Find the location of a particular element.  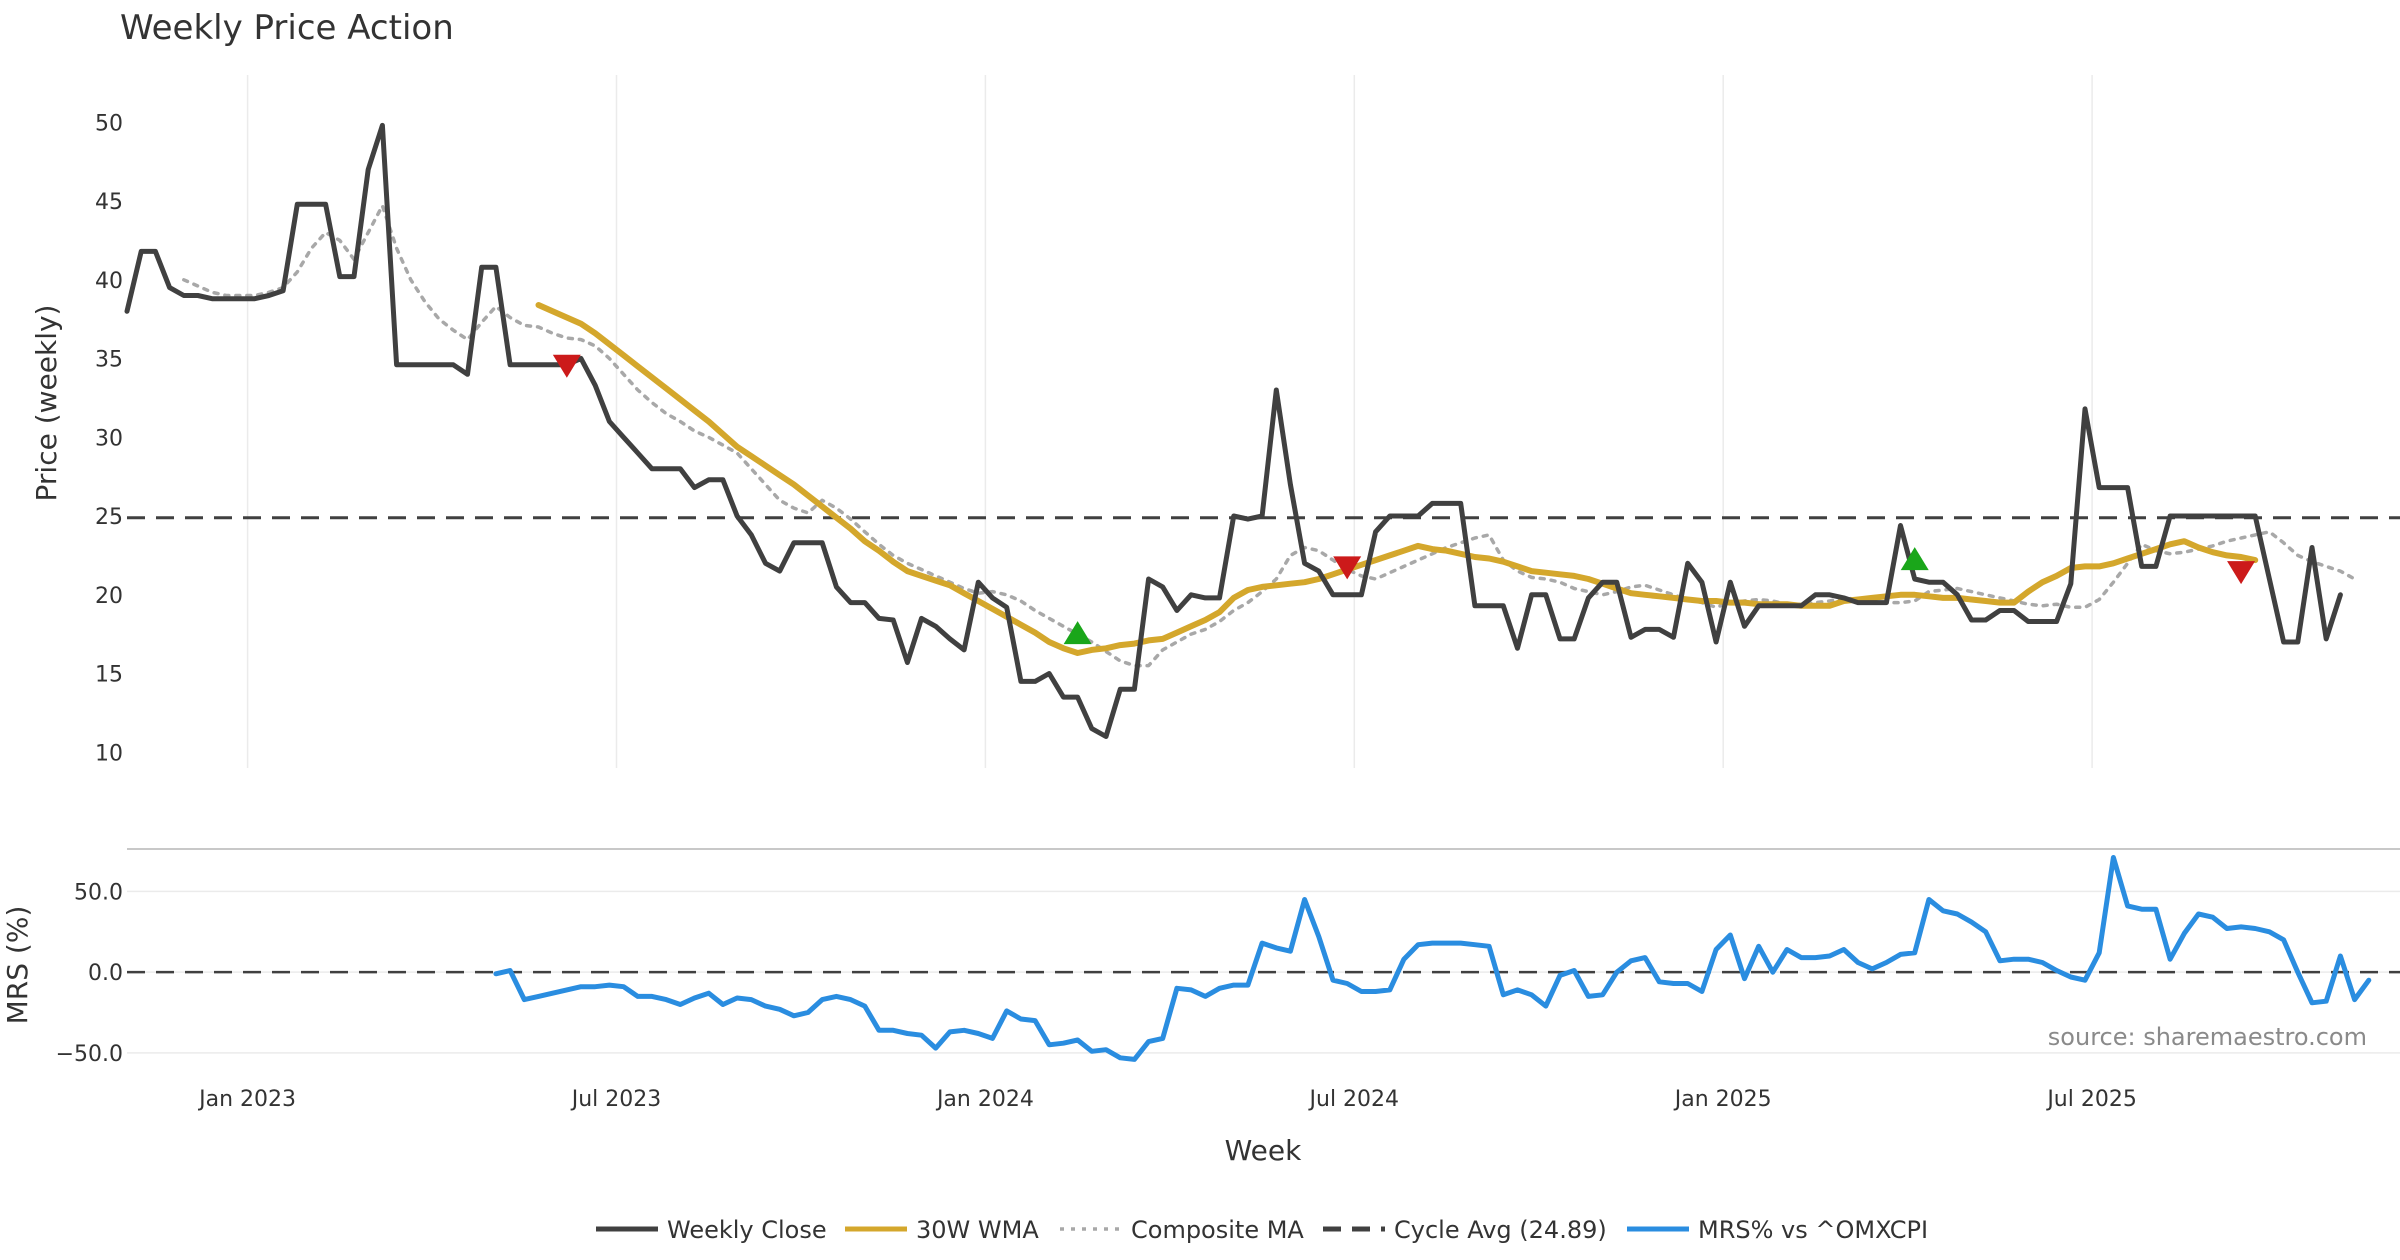

legend-item-weekly-close: Weekly Close is located at coordinates (711, 1230).